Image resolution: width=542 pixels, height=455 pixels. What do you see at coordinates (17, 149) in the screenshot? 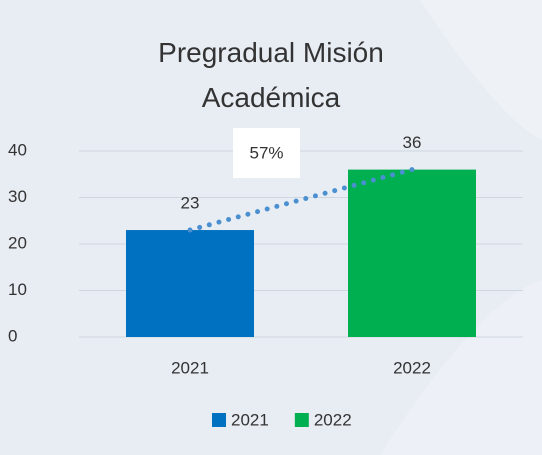
I see `y-tick-label: 40` at bounding box center [17, 149].